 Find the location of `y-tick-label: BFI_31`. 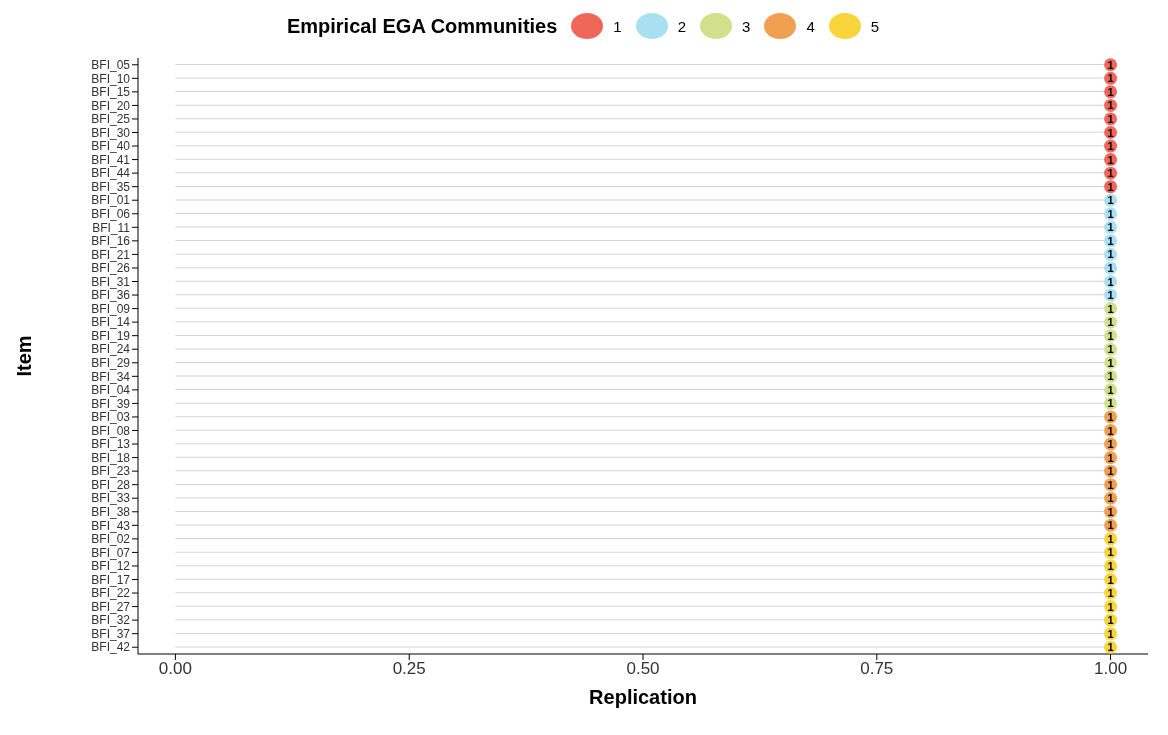

y-tick-label: BFI_31 is located at coordinates (111, 281).